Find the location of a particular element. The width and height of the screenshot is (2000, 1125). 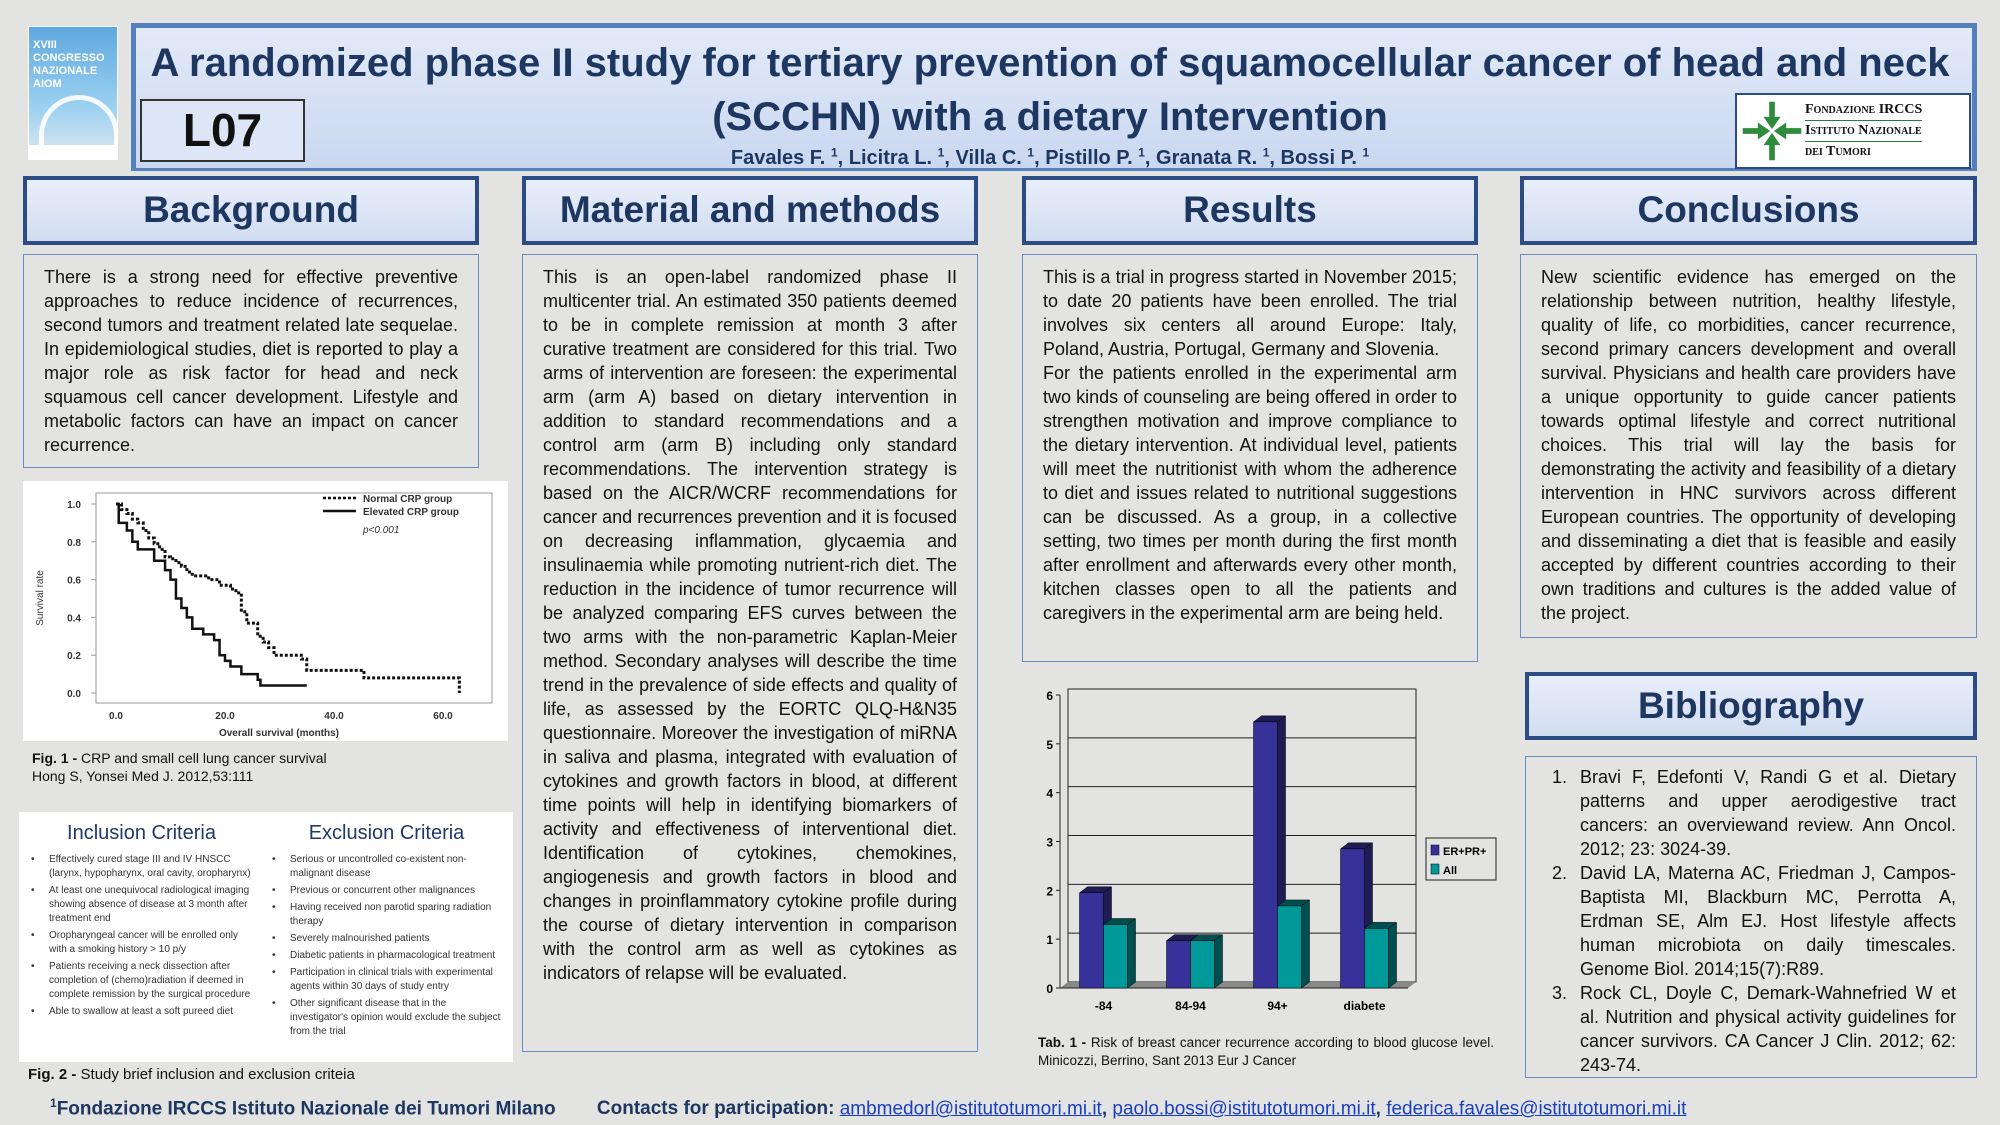

section-header-conclusions: Conclusions is located at coordinates (1748, 210).